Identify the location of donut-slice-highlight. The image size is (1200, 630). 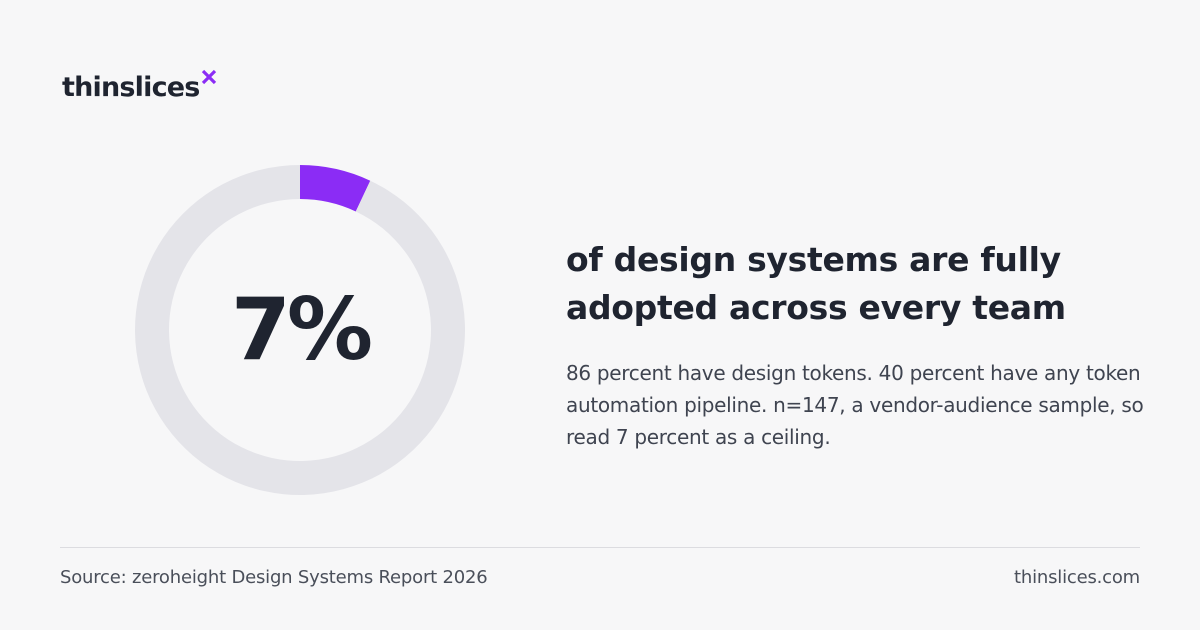
(335, 188).